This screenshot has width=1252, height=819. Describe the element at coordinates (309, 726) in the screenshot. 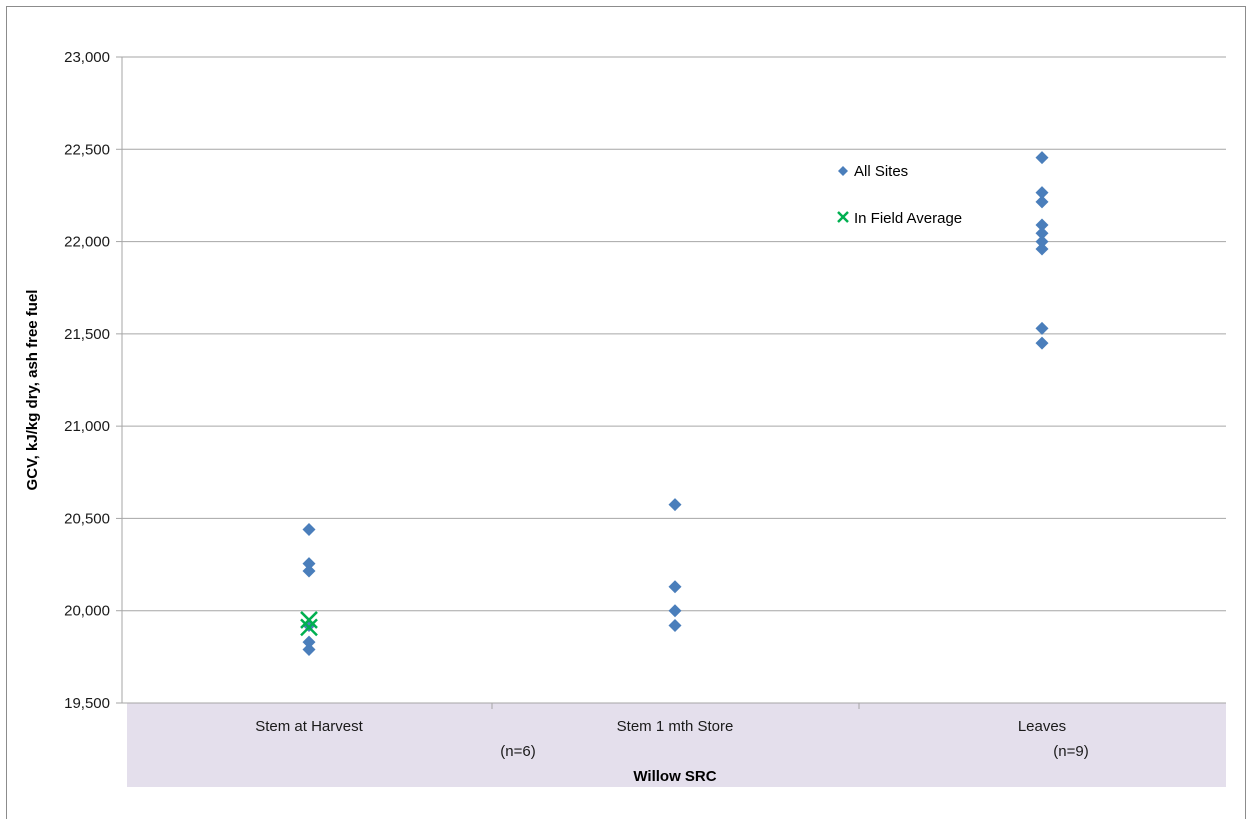

I see `x-tick-label: Stem at Harvest` at that location.